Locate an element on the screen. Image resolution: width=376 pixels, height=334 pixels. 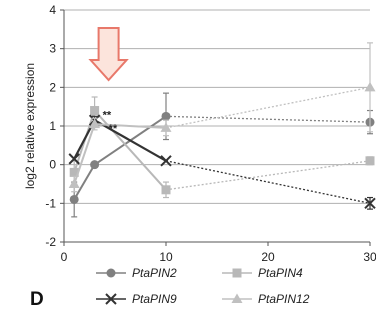
x-tick-label: 0 is located at coordinates (64, 257).